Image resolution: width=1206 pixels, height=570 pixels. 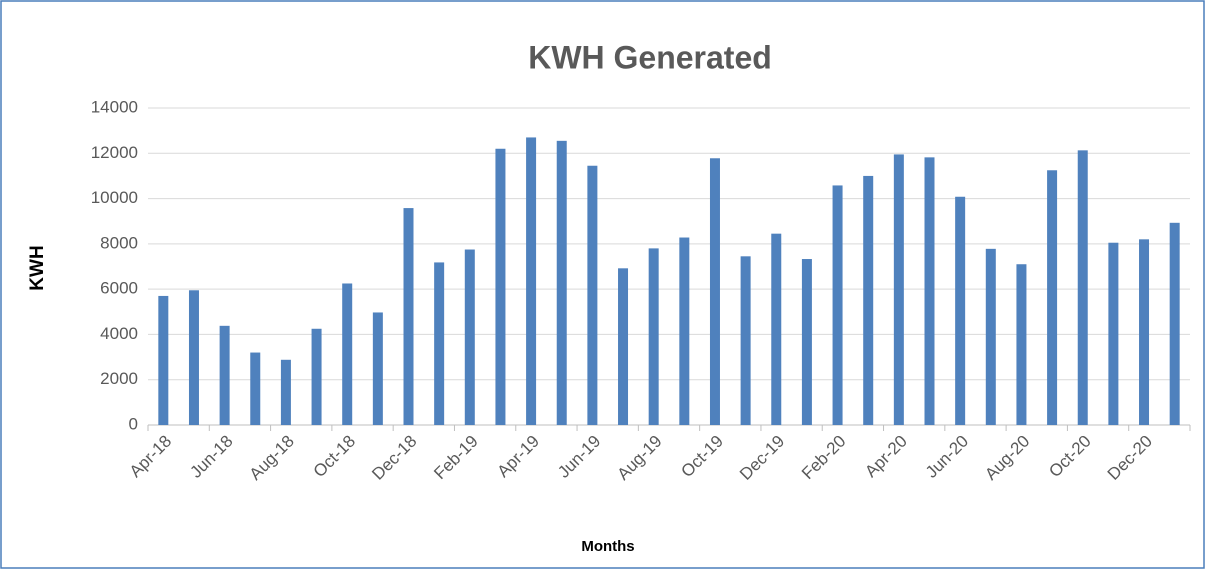 I want to click on x-tick-label: Jun-20, so click(x=947, y=457).